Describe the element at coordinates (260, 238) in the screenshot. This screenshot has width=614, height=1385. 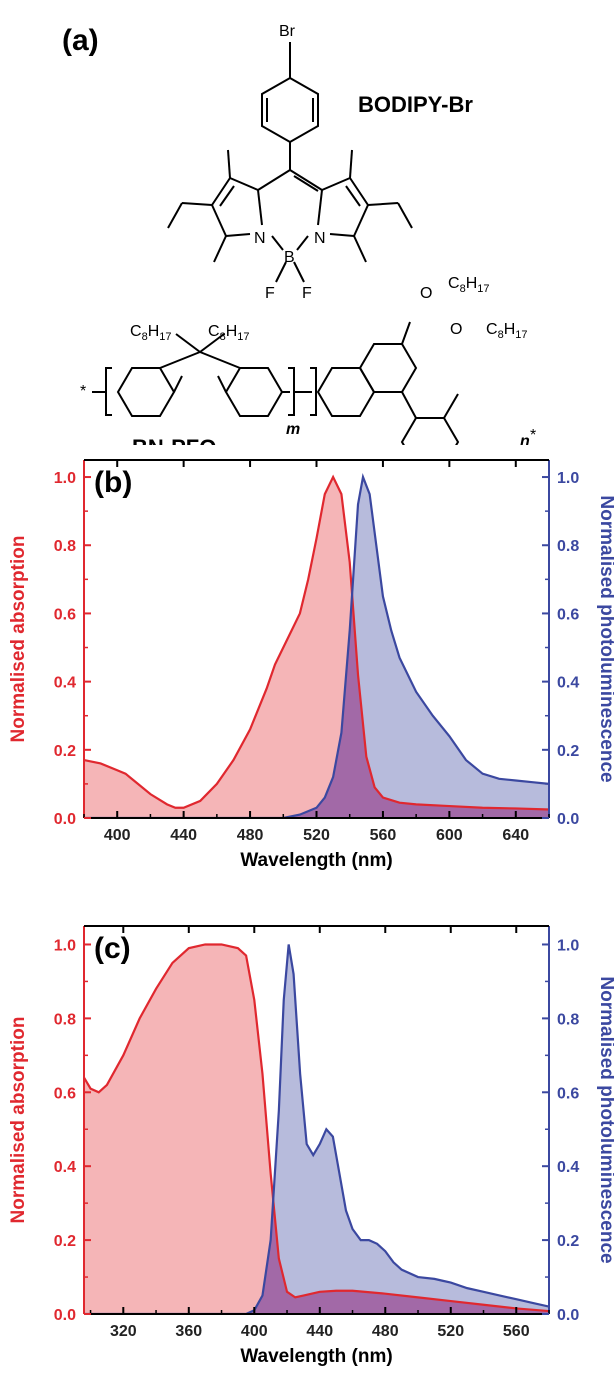
I see `bodipy-br-atom-n-left: N` at that location.